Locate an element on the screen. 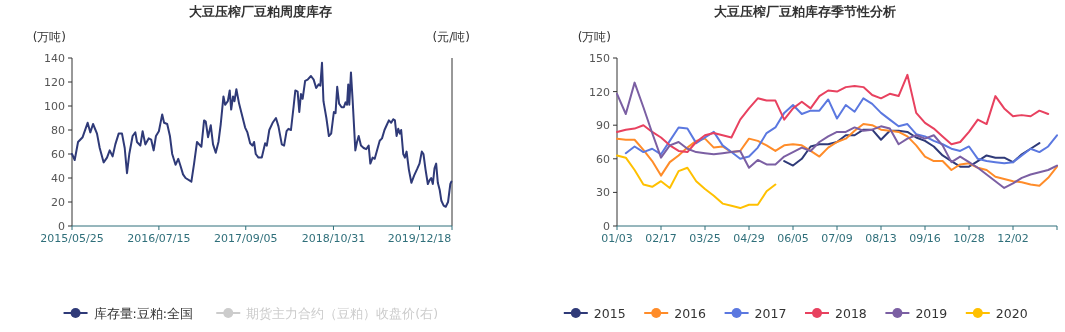 This screenshot has width=1065, height=332. y2-axis-title: (元/吨) is located at coordinates (451, 37).